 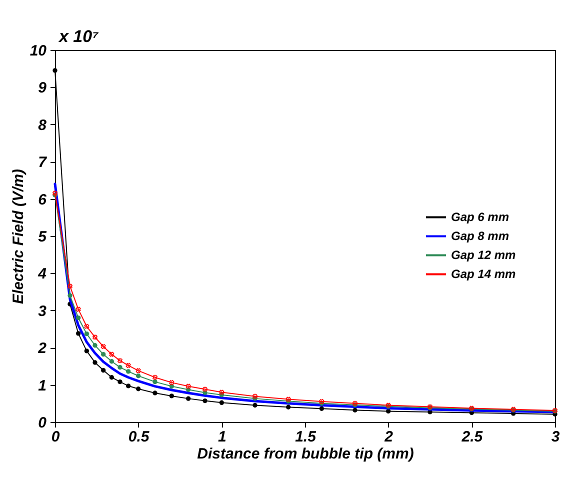 What do you see at coordinates (43, 423) in the screenshot?
I see `y-tick-label: 0` at bounding box center [43, 423].